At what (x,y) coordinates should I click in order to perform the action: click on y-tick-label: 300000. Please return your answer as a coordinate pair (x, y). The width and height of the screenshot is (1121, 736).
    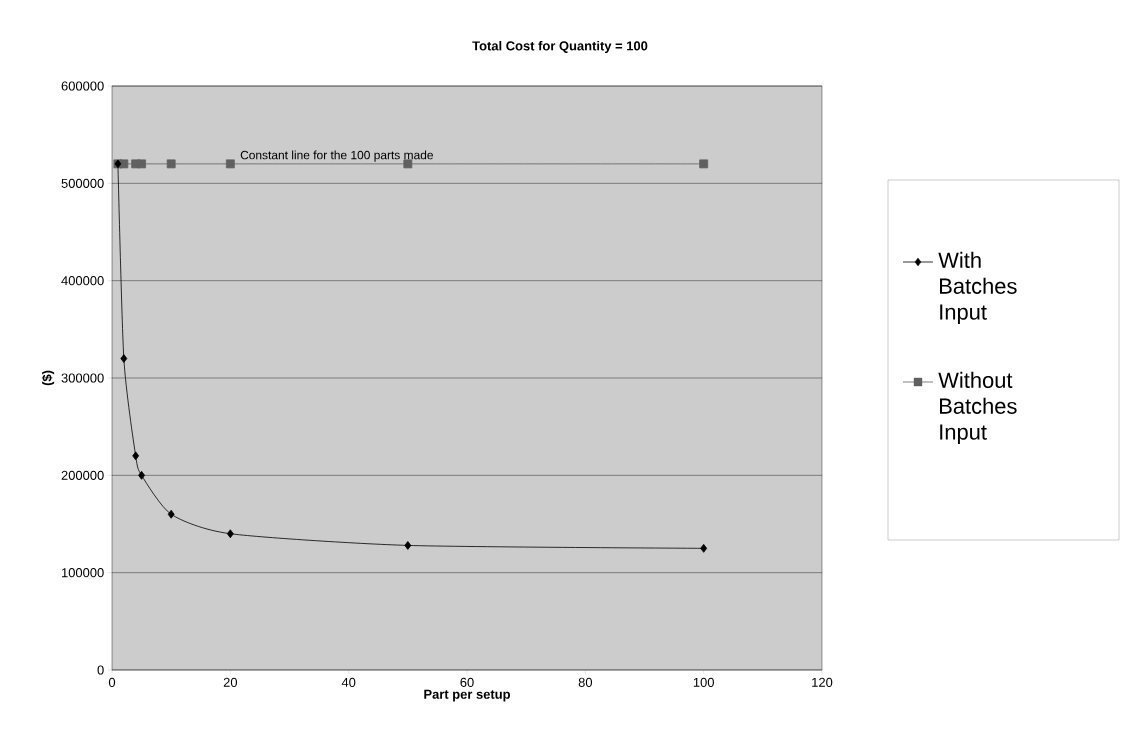
    Looking at the image, I should click on (82, 378).